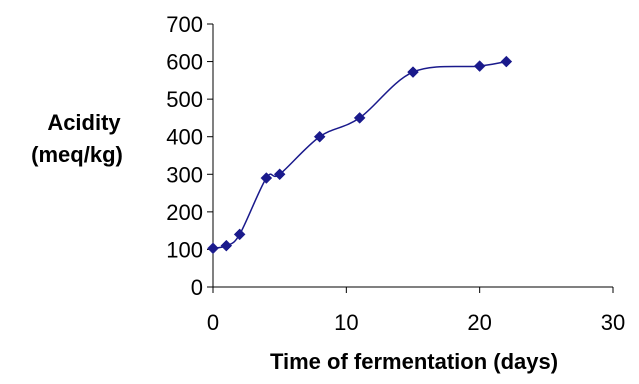 This screenshot has height=384, width=639. I want to click on x-tick-label: 0, so click(213, 322).